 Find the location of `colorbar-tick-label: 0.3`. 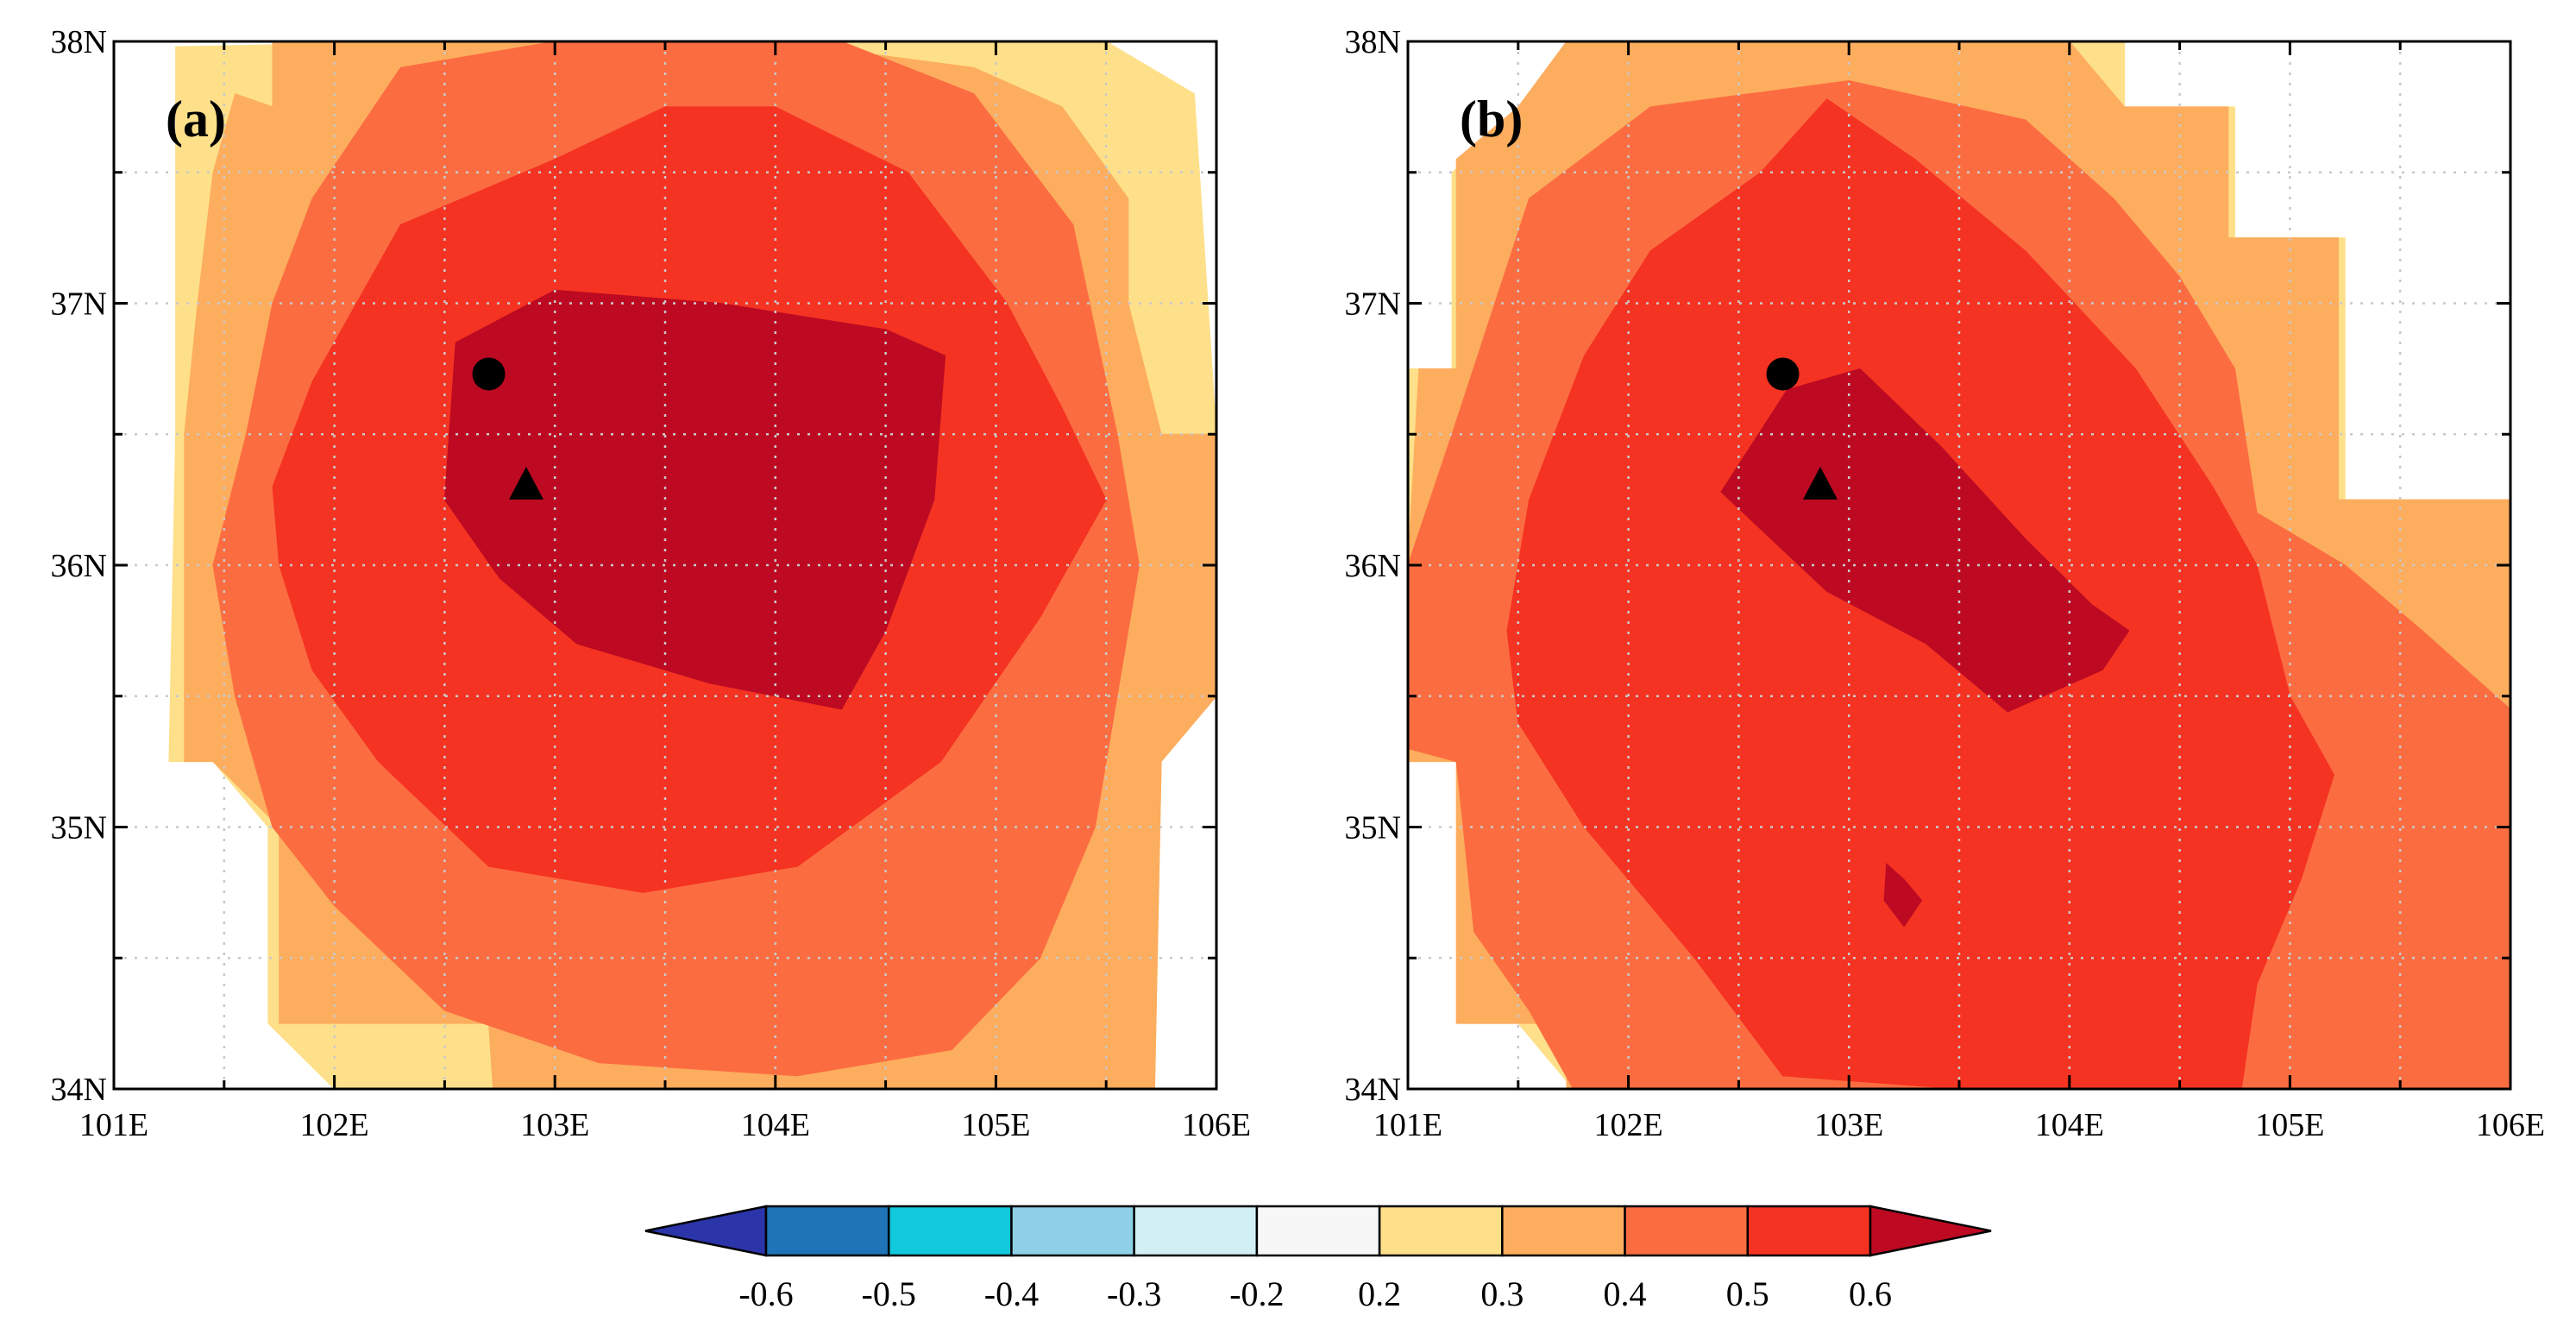

colorbar-tick-label: 0.3 is located at coordinates (1502, 1293).